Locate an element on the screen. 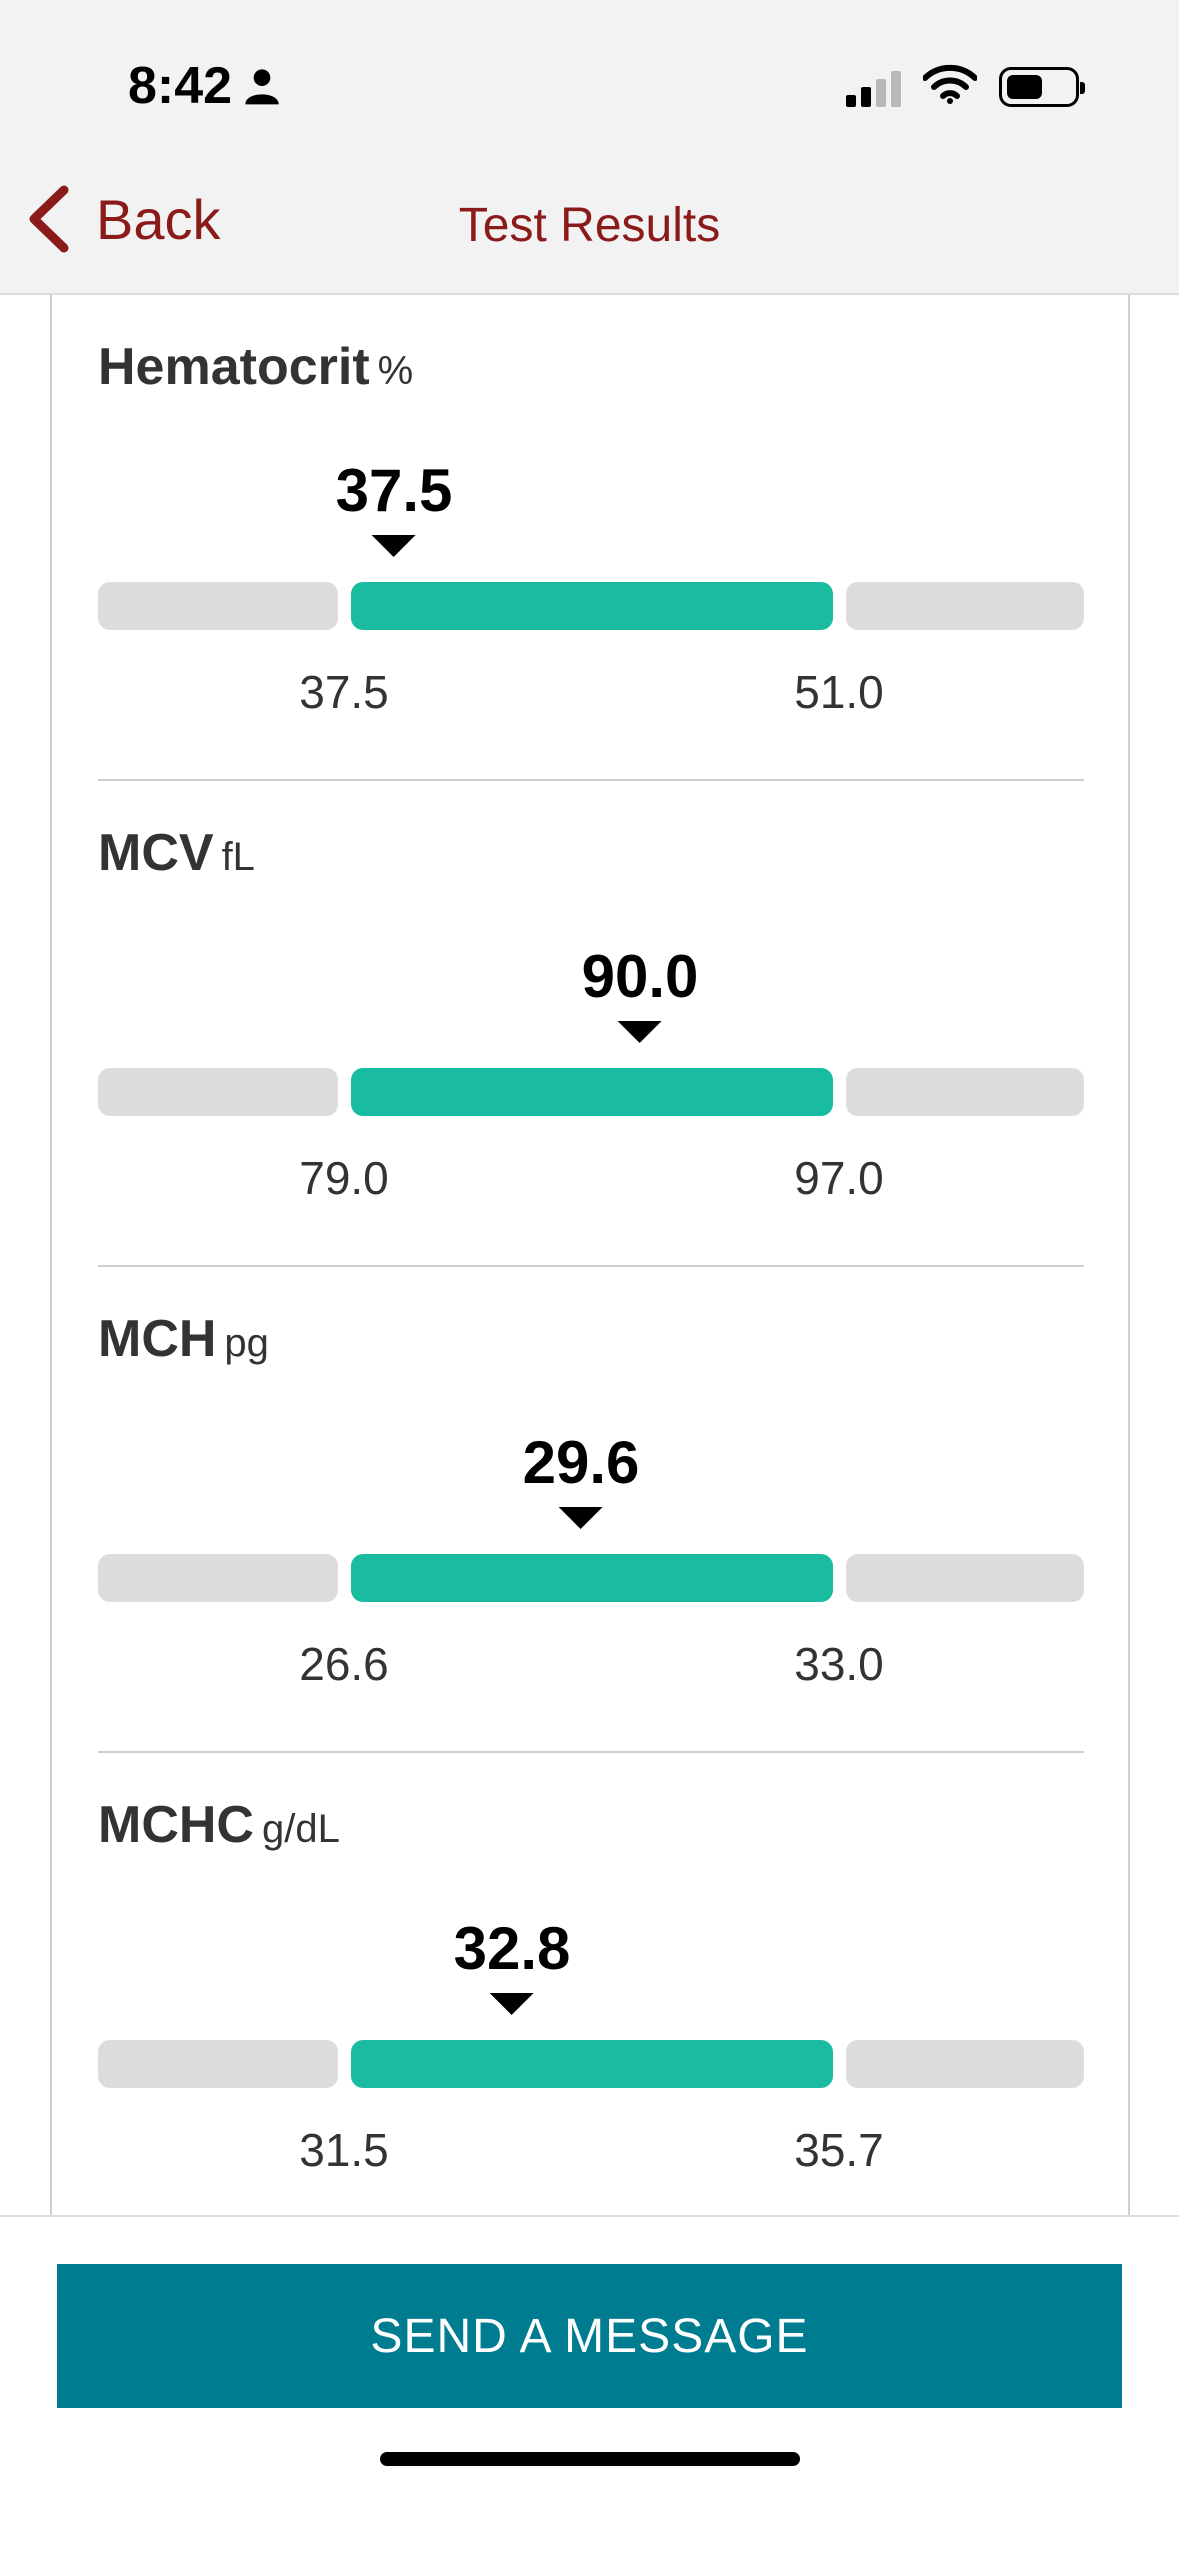 Image resolution: width=1179 pixels, height=2556 pixels. home-indicator is located at coordinates (590, 2459).